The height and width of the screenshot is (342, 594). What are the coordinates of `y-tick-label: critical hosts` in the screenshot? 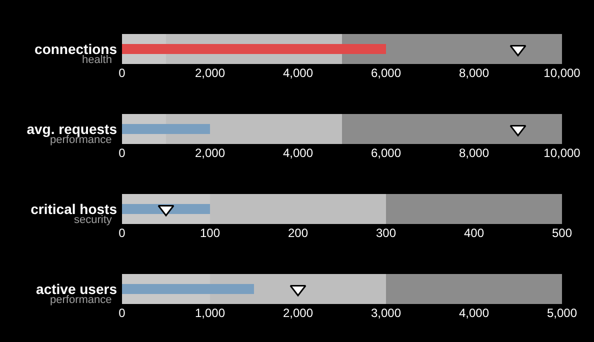 It's located at (74, 208).